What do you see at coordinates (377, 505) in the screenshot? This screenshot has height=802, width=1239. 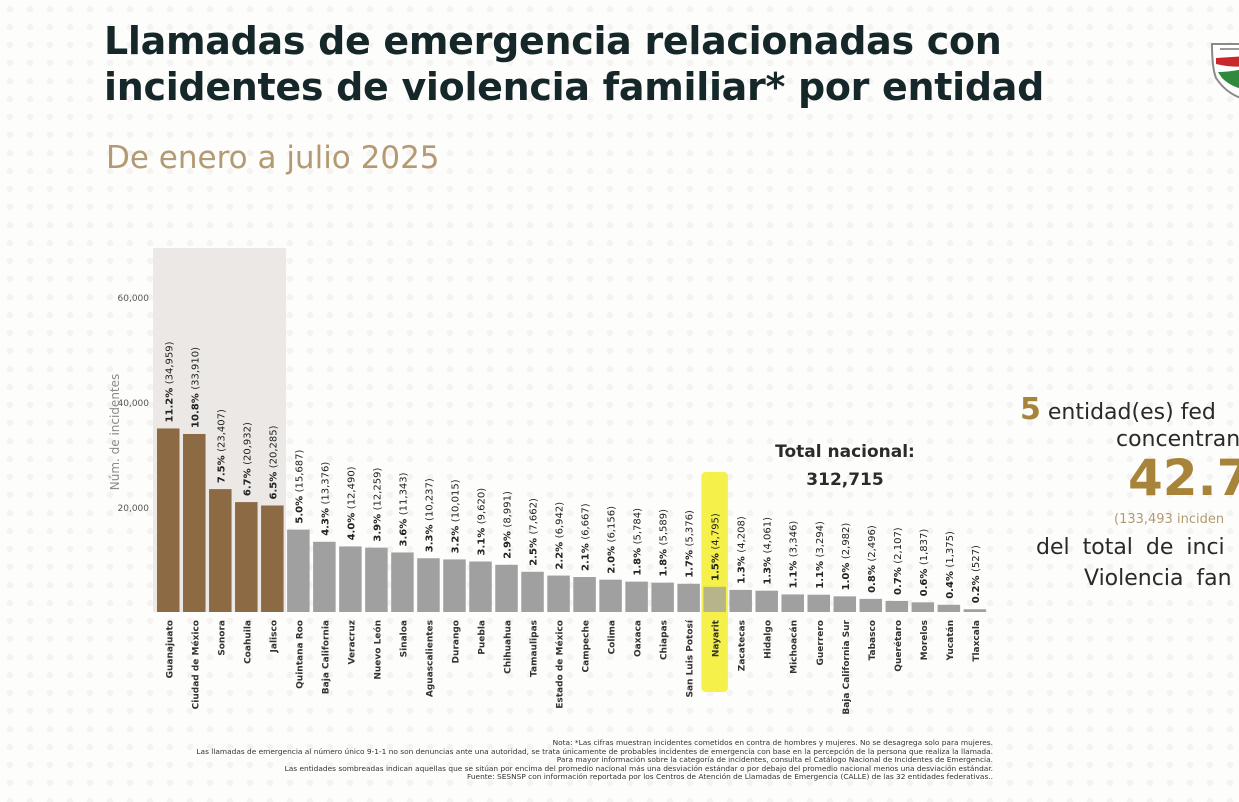 I see `bar-value-label: 3.9% (12,259)` at bounding box center [377, 505].